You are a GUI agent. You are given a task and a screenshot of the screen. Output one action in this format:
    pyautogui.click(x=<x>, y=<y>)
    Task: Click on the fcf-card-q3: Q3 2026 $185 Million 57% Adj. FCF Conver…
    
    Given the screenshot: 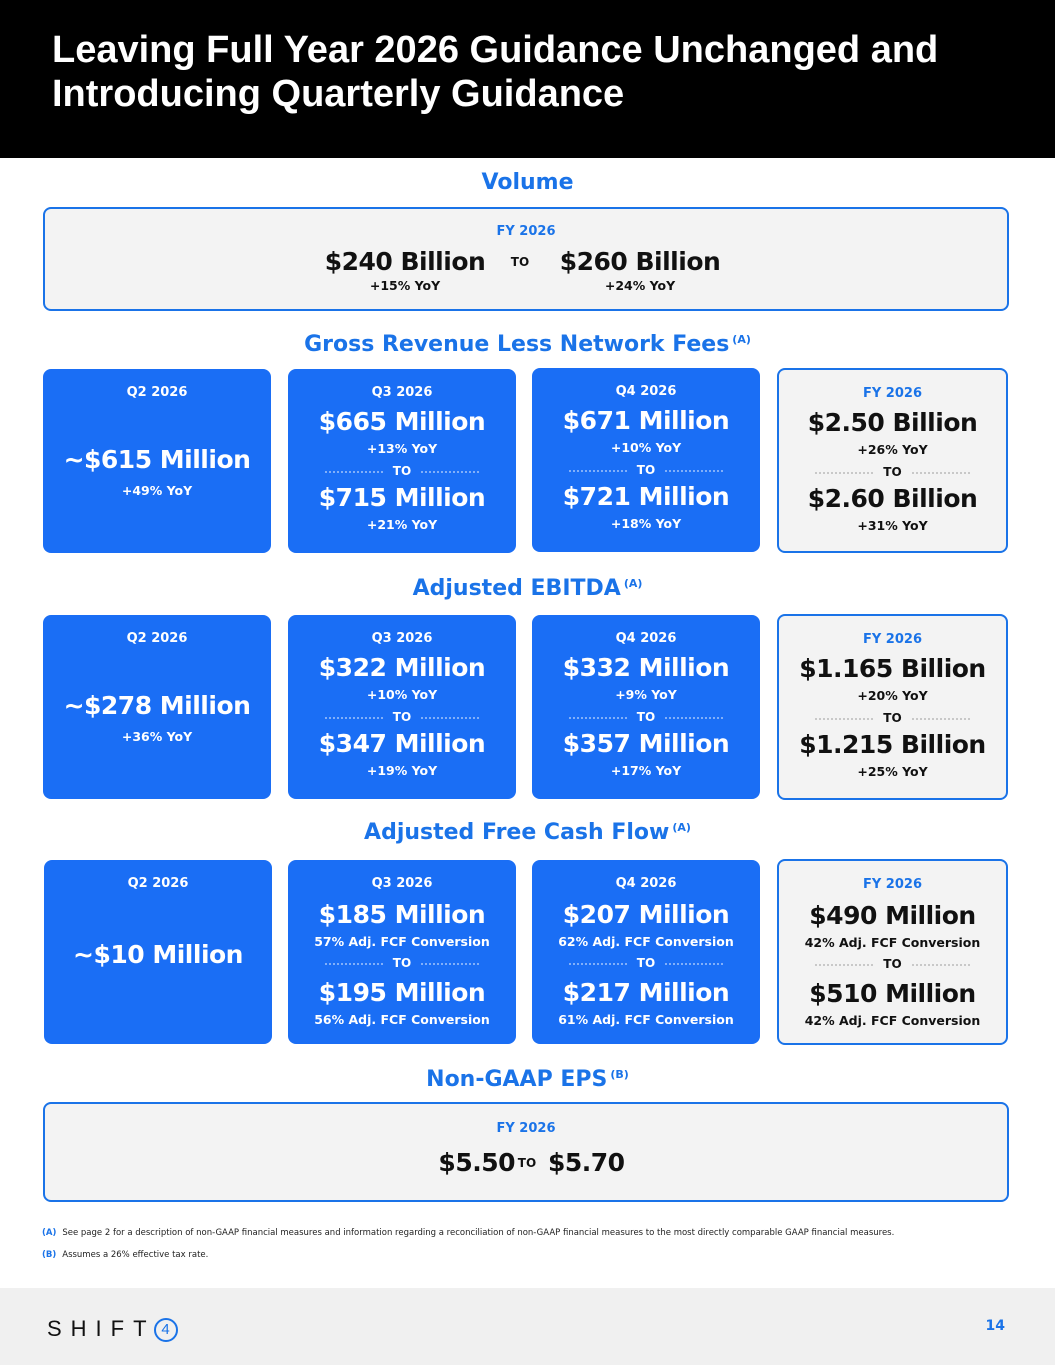 What is the action you would take?
    pyautogui.click(x=402, y=952)
    